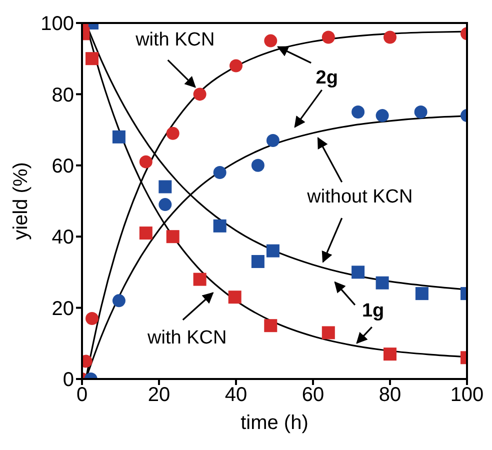  What do you see at coordinates (57, 24) in the screenshot?
I see `y-tick-label: 100` at bounding box center [57, 24].